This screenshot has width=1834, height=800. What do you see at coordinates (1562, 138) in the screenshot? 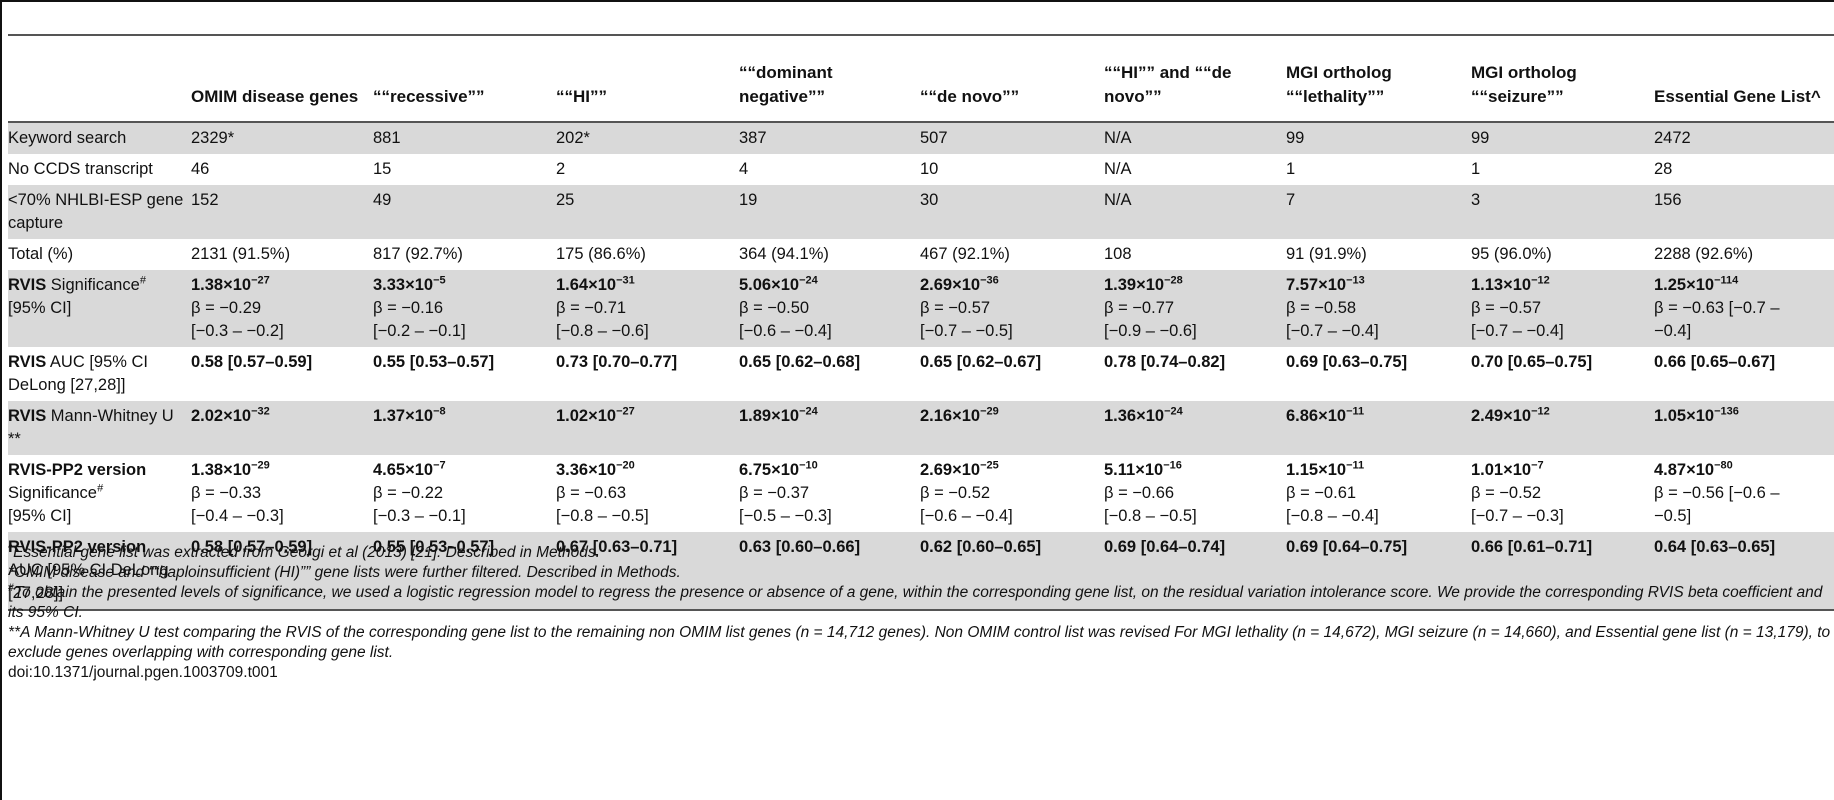
I see `table-cell: 99` at bounding box center [1562, 138].